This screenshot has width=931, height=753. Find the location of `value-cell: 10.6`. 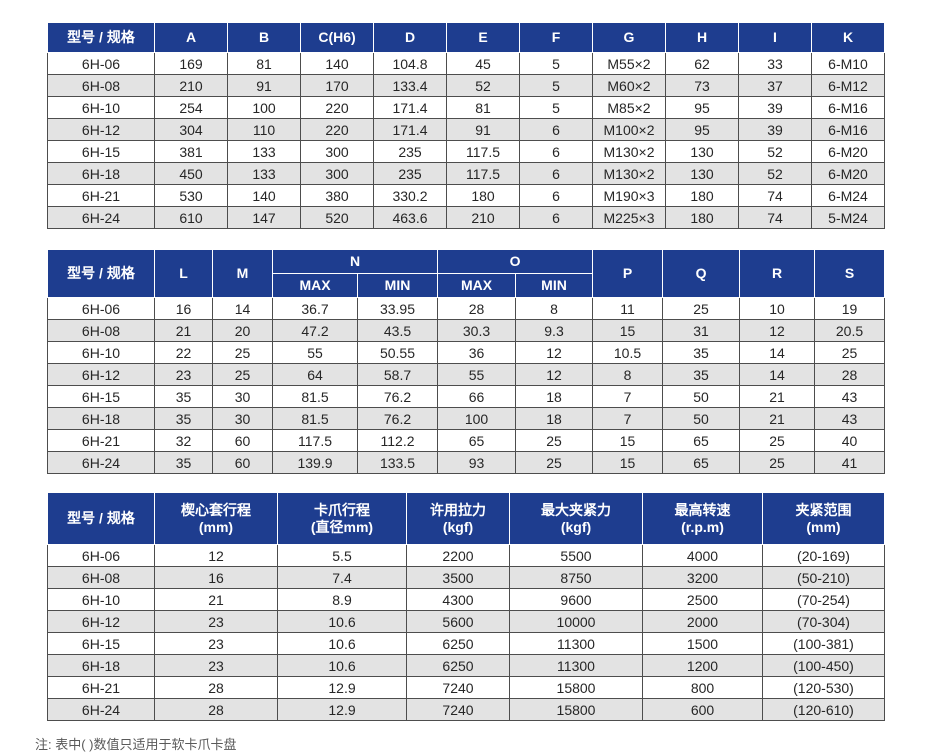

value-cell: 10.6 is located at coordinates (342, 665).